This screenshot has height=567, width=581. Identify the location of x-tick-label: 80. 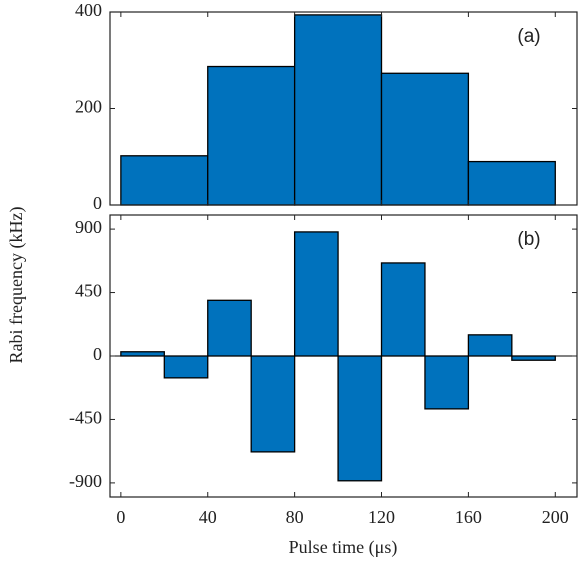
(295, 517).